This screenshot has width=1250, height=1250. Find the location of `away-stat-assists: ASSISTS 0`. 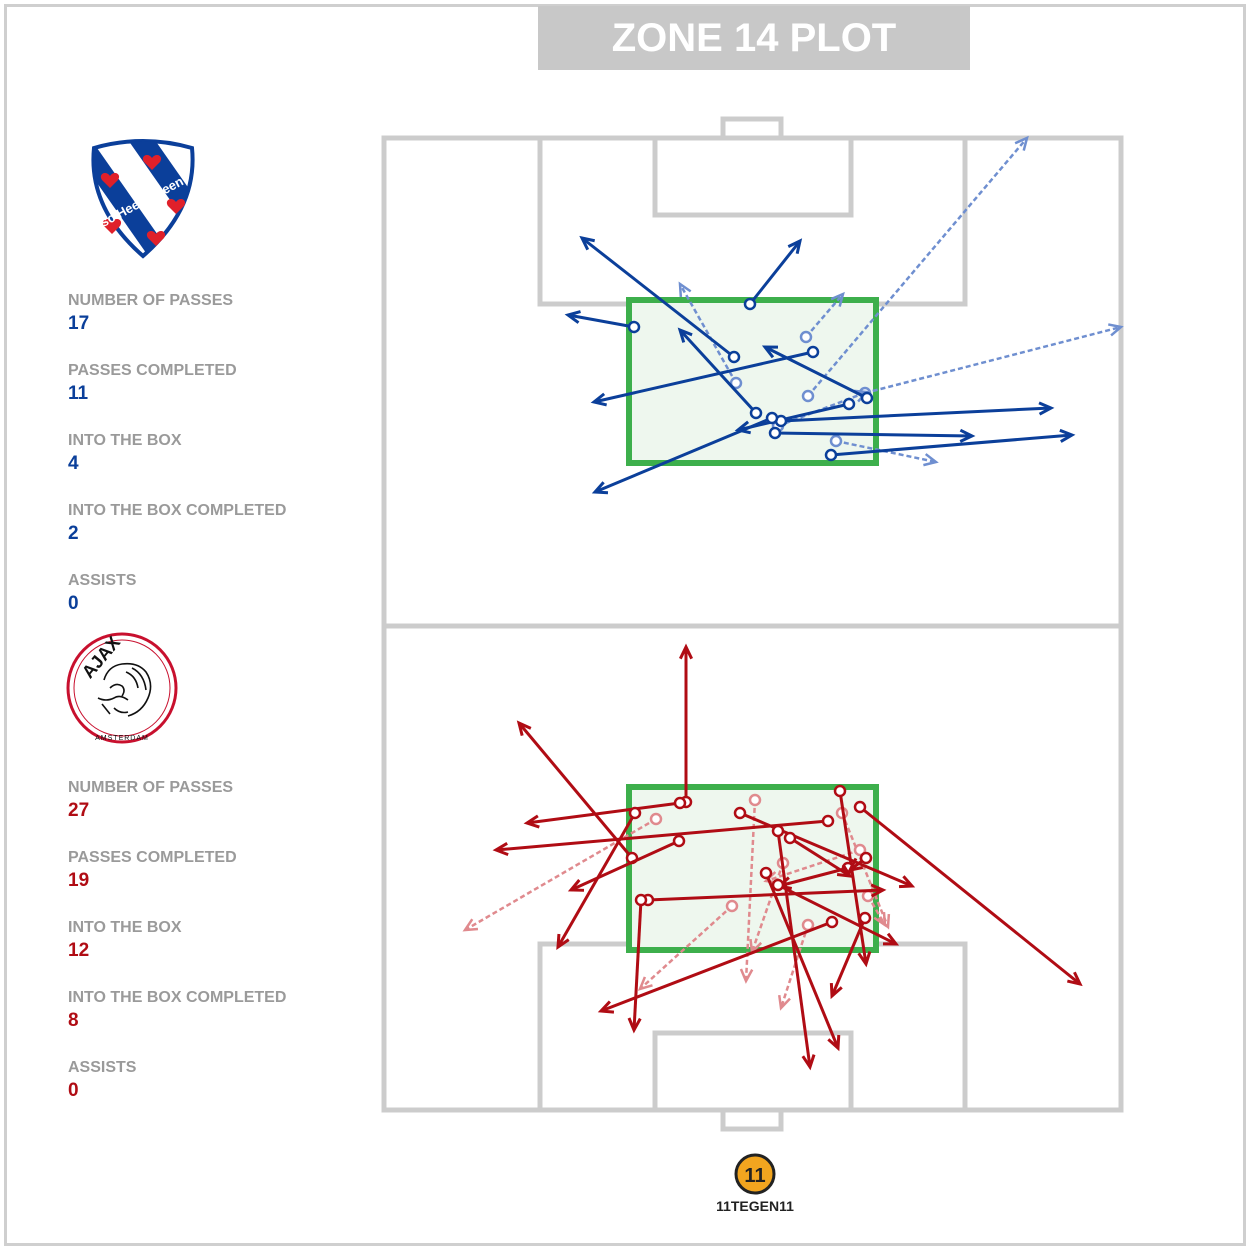

away-stat-assists: ASSISTS 0 is located at coordinates (177, 1080).